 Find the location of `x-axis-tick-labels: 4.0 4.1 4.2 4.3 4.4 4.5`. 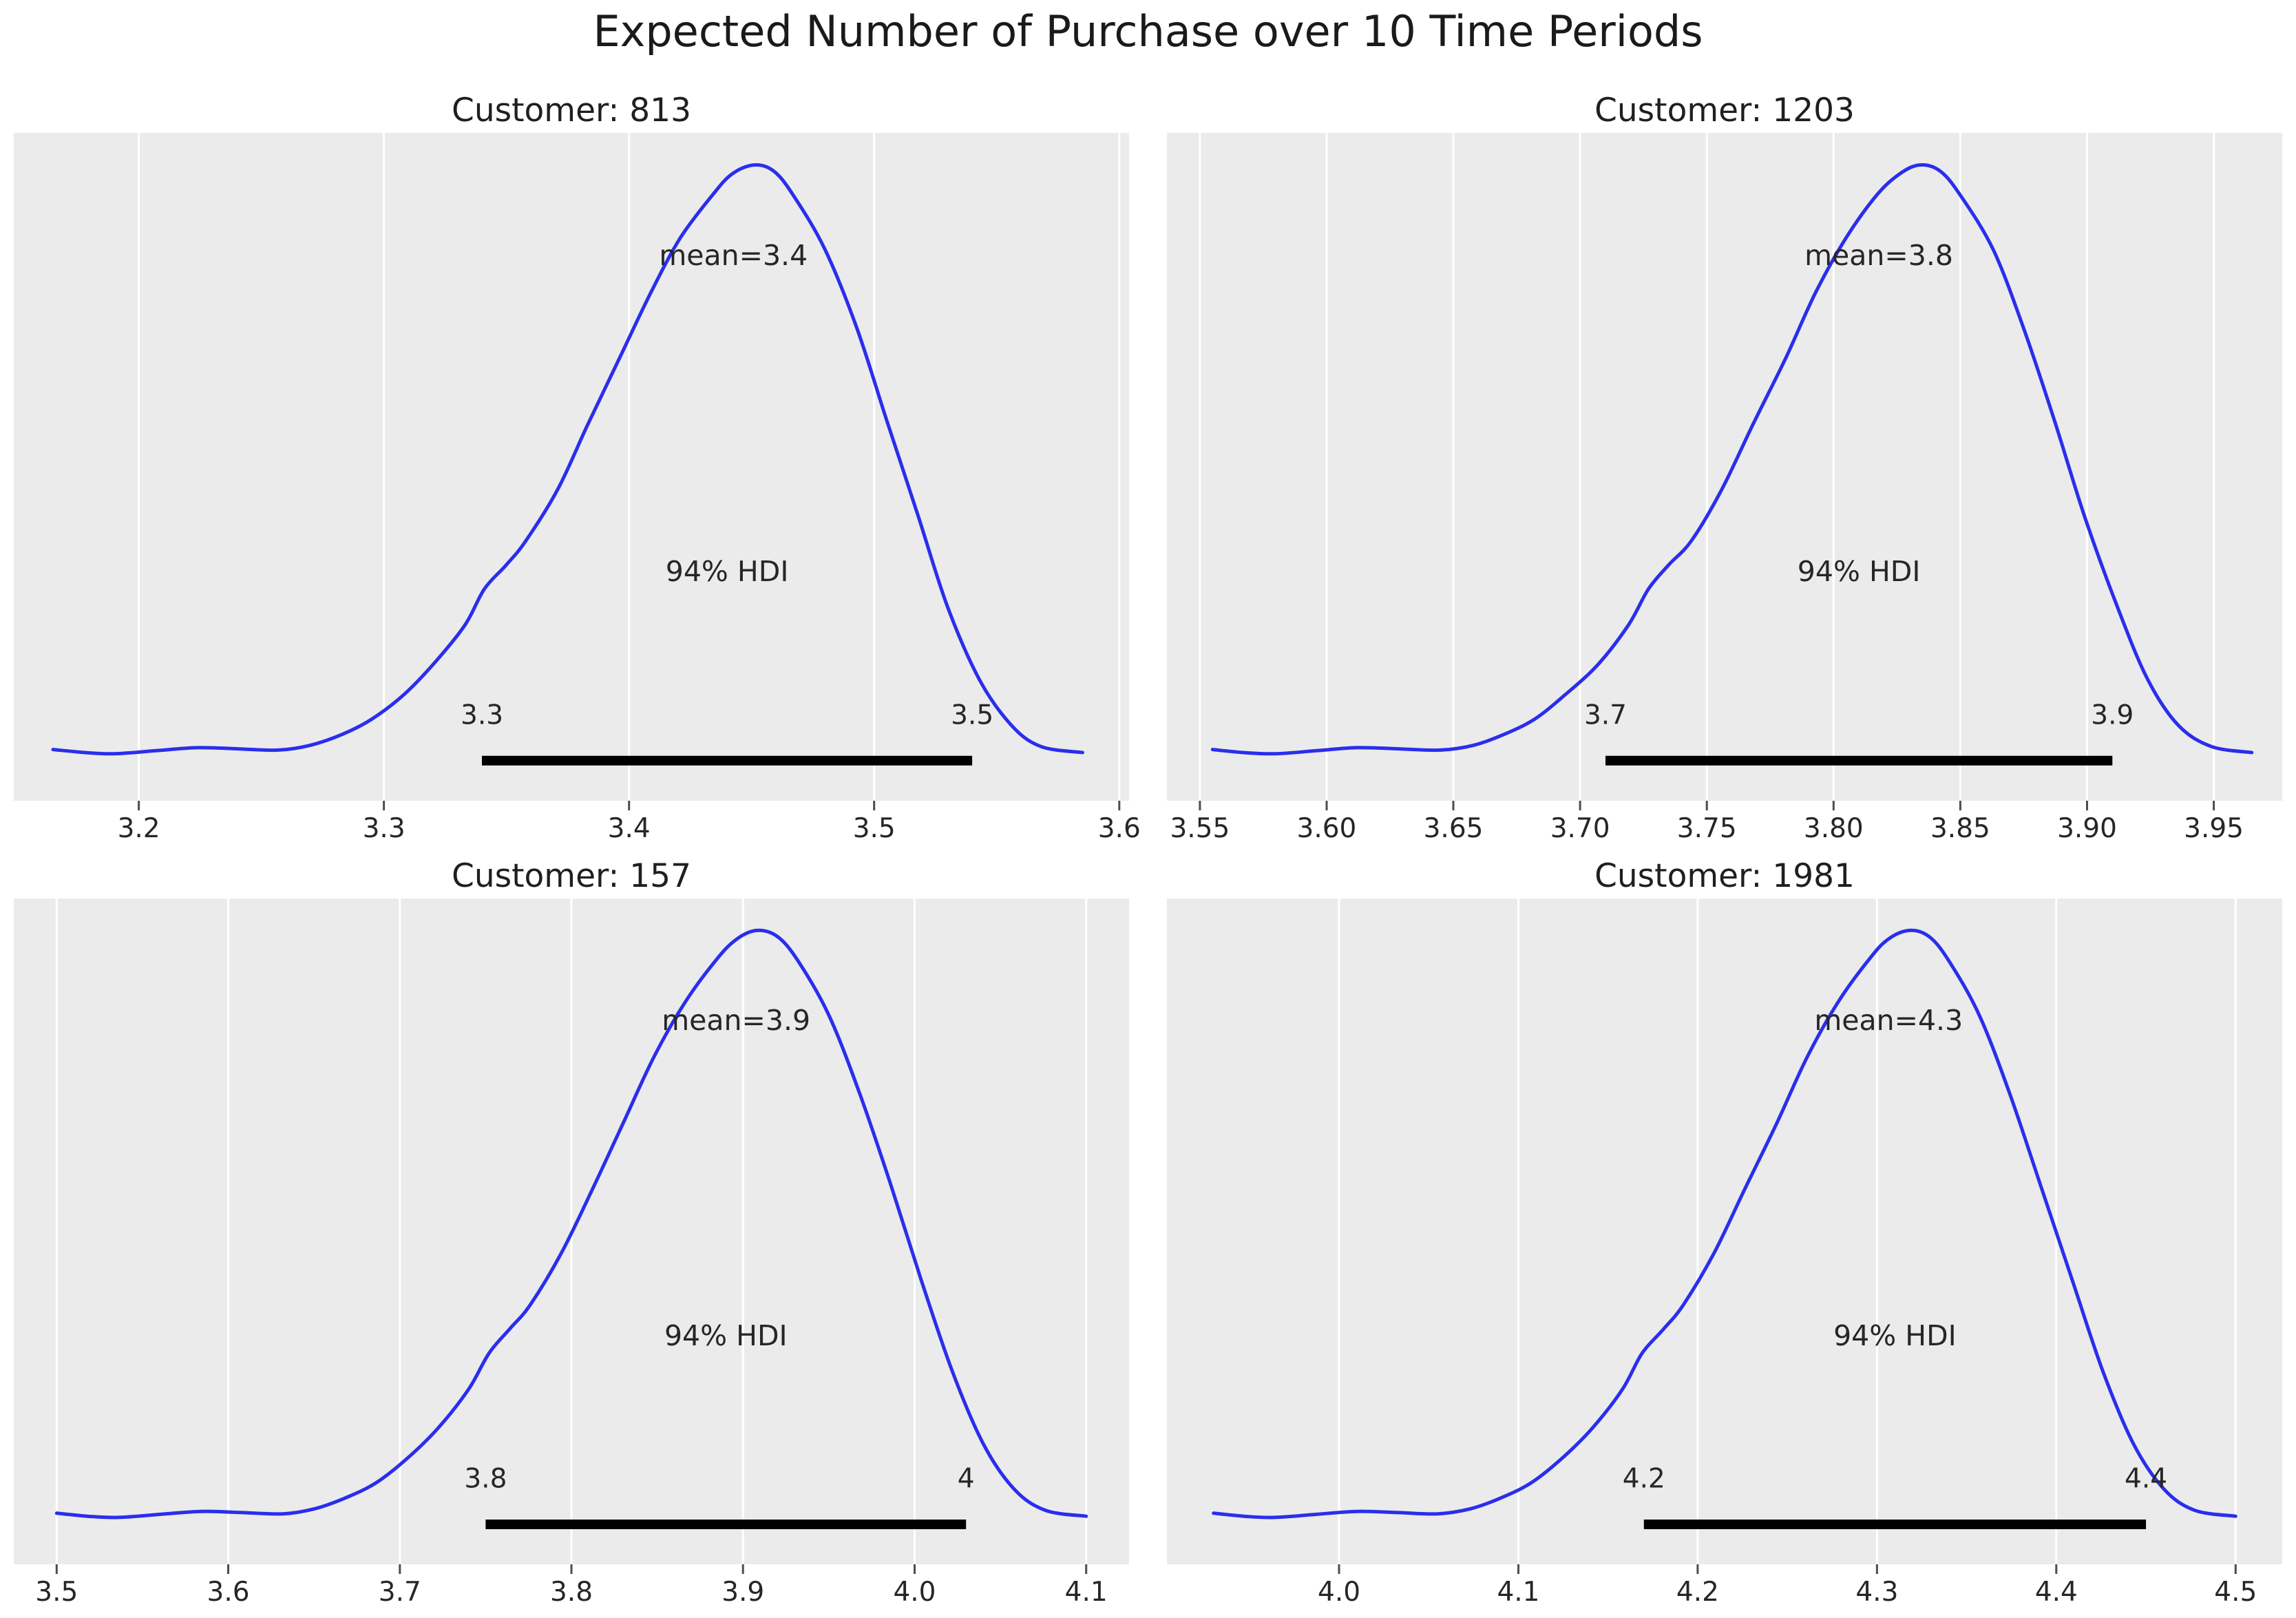

x-axis-tick-labels: 4.0 4.1 4.2 4.3 4.4 4.5 is located at coordinates (1724, 1594).